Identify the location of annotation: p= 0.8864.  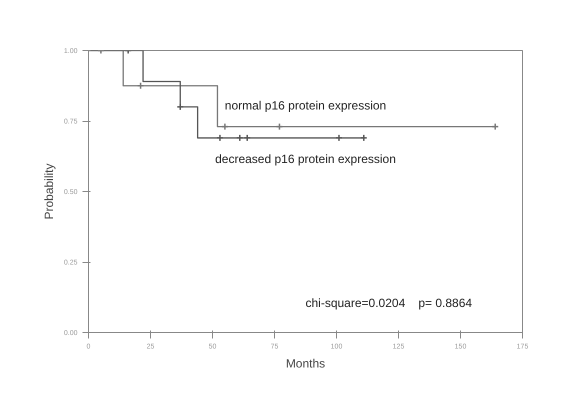
(445, 303).